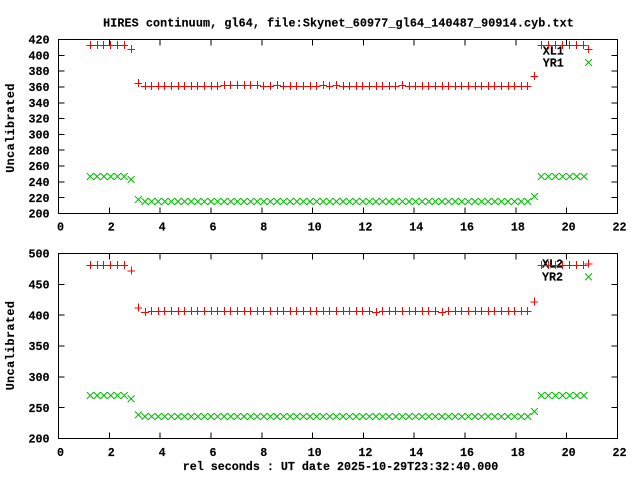 Image resolution: width=640 pixels, height=480 pixels. What do you see at coordinates (38, 183) in the screenshot?
I see `svg-text: 240` at bounding box center [38, 183].